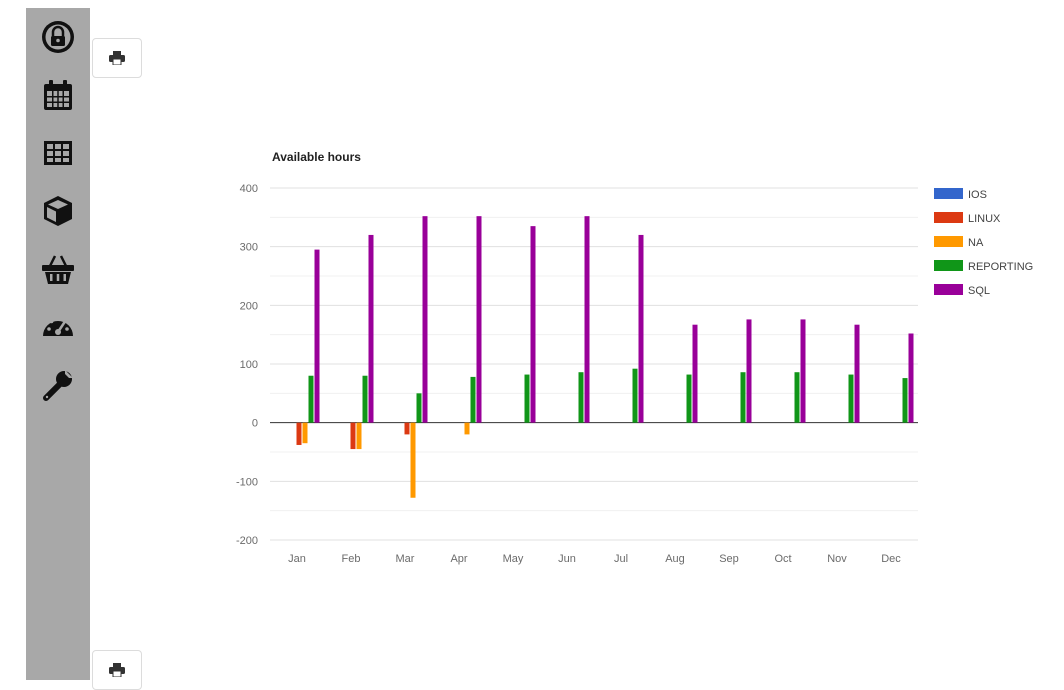  I want to click on bar-reporting-jul, so click(635, 395).